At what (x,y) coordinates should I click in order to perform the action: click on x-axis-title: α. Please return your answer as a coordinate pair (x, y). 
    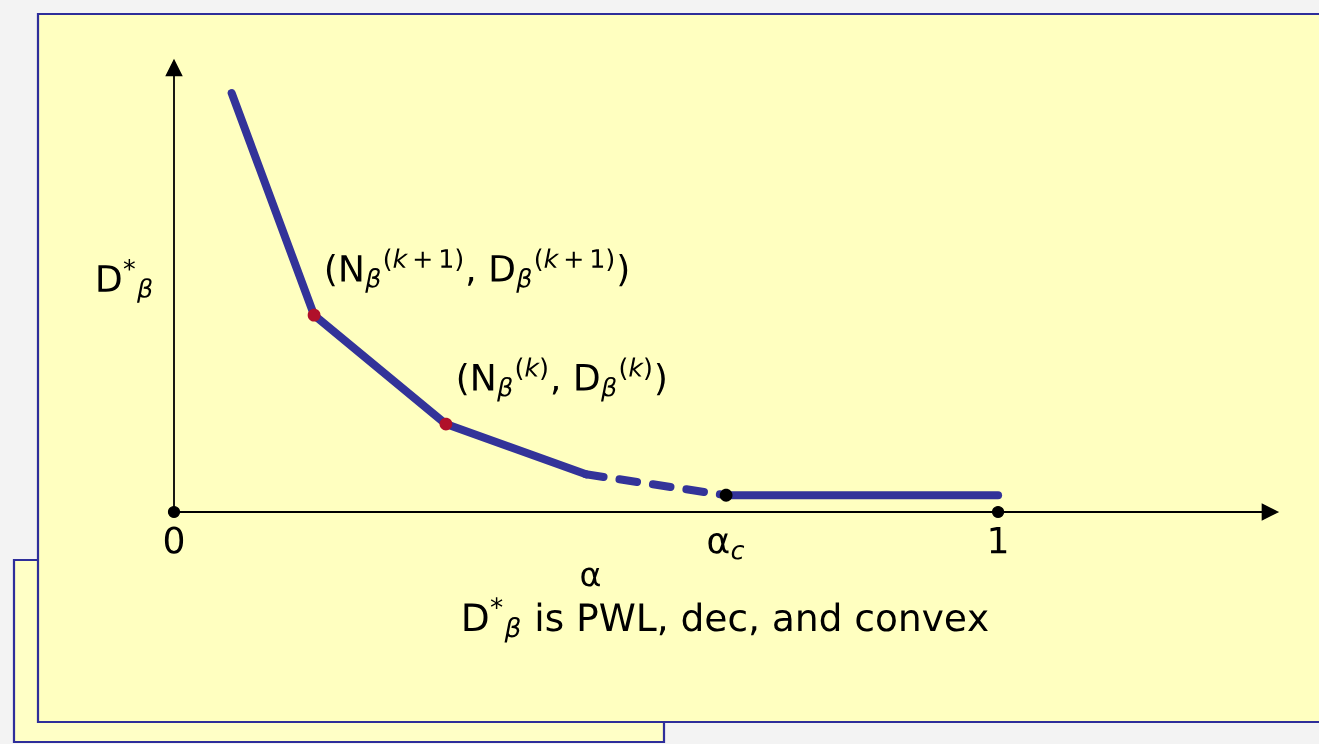
    Looking at the image, I should click on (590, 577).